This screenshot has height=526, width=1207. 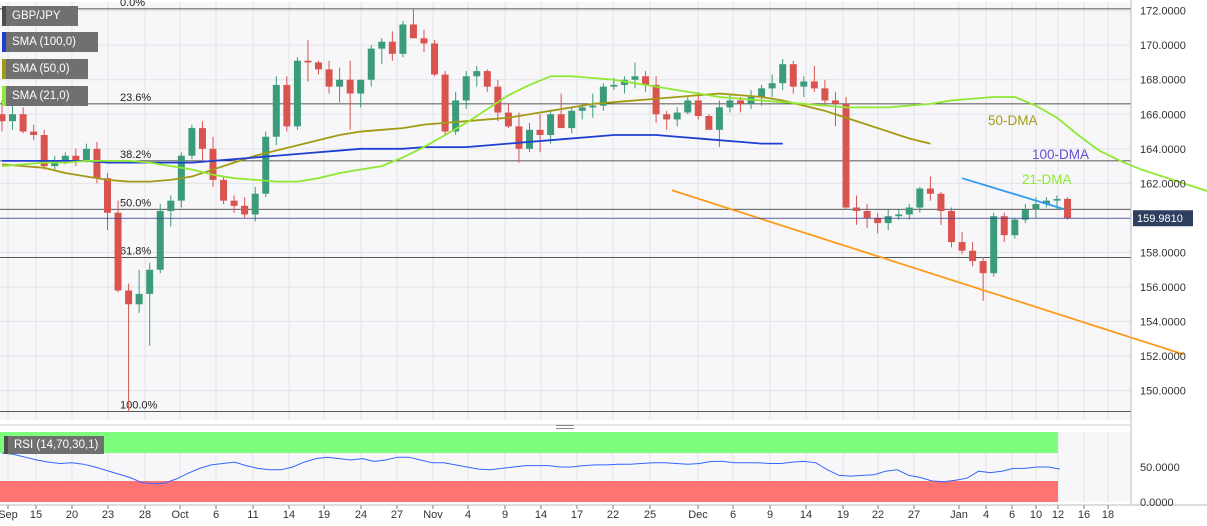 I want to click on y-tick-label: 150.0000, so click(x=1163, y=392).